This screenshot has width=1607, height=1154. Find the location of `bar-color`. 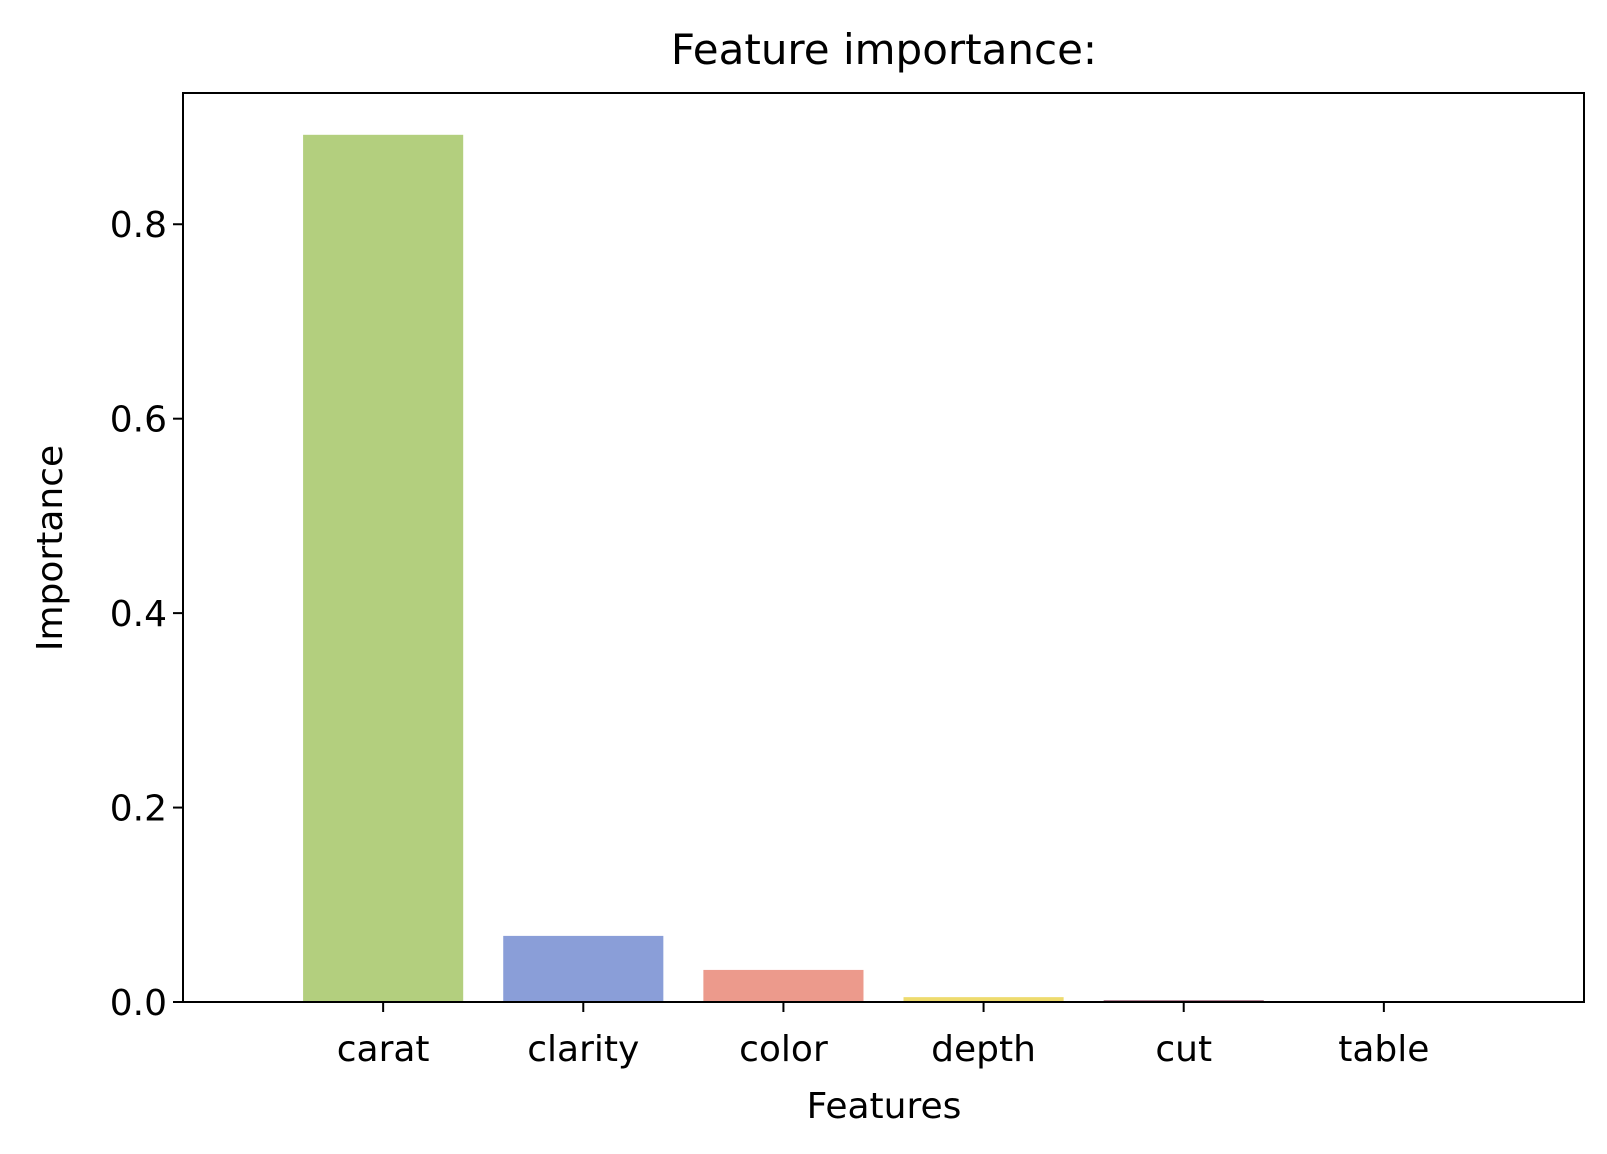

bar-color is located at coordinates (783, 985).